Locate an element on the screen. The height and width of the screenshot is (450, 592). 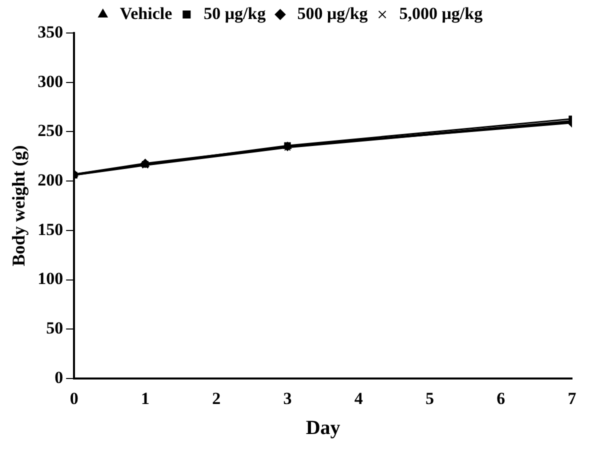
y-tick-label: 250 is located at coordinates (51, 130).